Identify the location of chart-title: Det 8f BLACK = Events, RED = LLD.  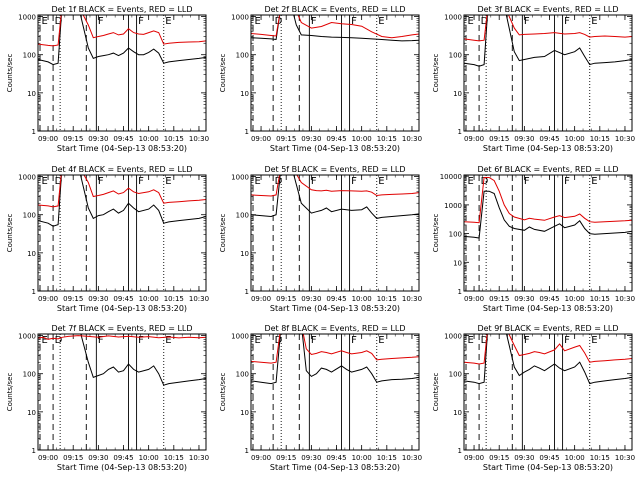
(334, 328).